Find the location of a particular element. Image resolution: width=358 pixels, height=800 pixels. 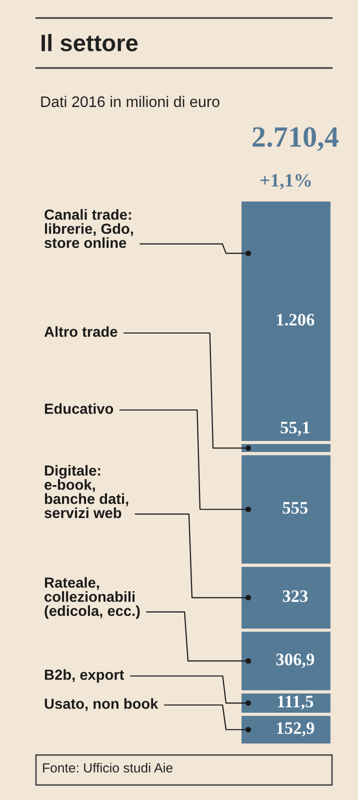

data-label: 1.206 is located at coordinates (295, 320).